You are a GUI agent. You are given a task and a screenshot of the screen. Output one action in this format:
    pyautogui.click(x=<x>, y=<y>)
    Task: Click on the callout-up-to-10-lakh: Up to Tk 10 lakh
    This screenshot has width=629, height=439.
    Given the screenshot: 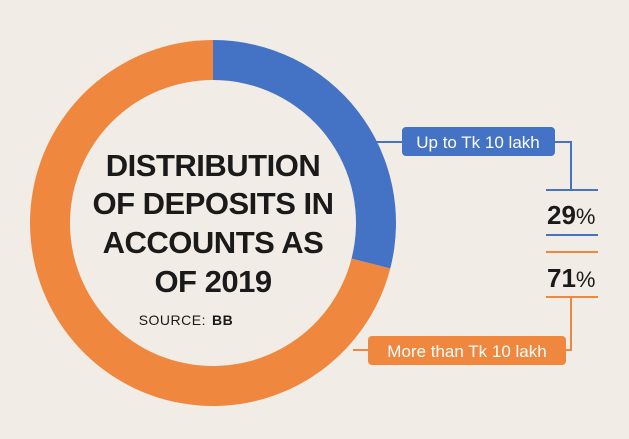 What is the action you would take?
    pyautogui.click(x=473, y=158)
    